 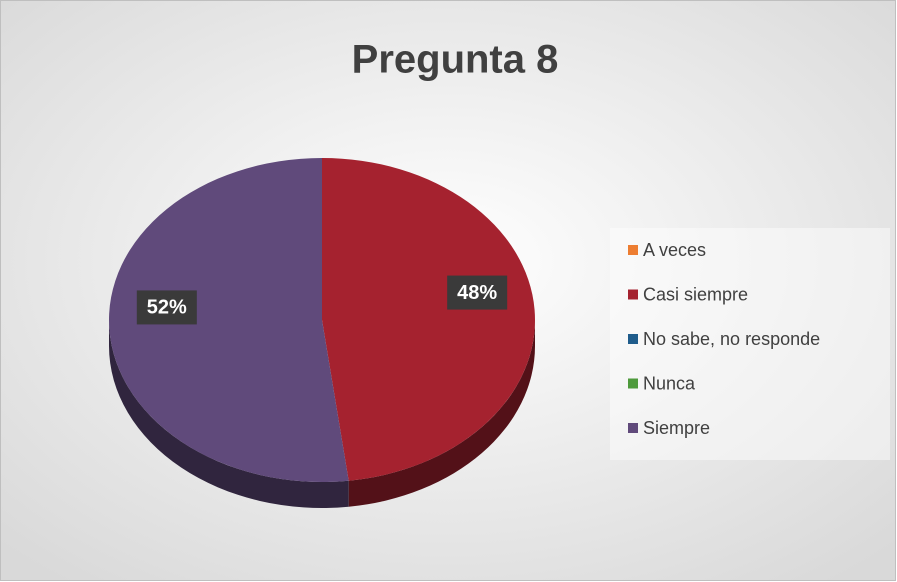 I want to click on legend-label: Siempre, so click(x=676, y=428).